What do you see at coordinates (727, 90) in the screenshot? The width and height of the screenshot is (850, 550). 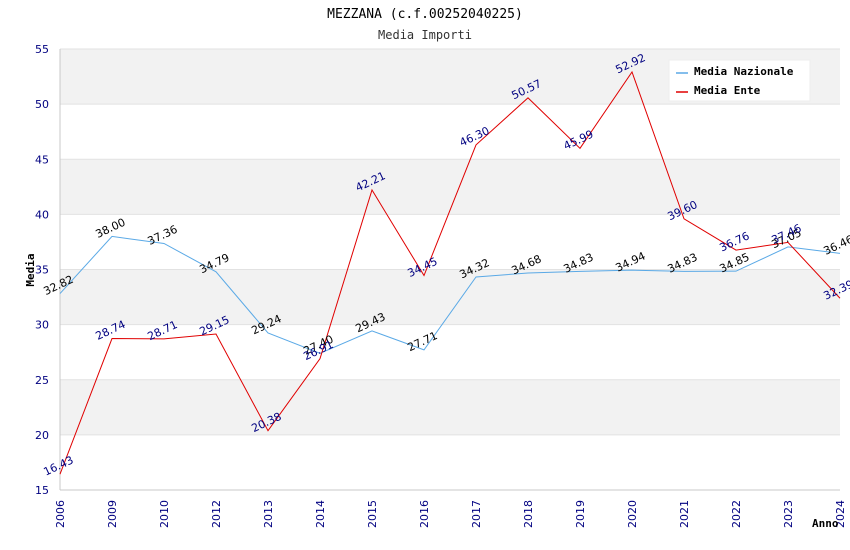 I see `legend-label-media-ente: Media Ente` at bounding box center [727, 90].